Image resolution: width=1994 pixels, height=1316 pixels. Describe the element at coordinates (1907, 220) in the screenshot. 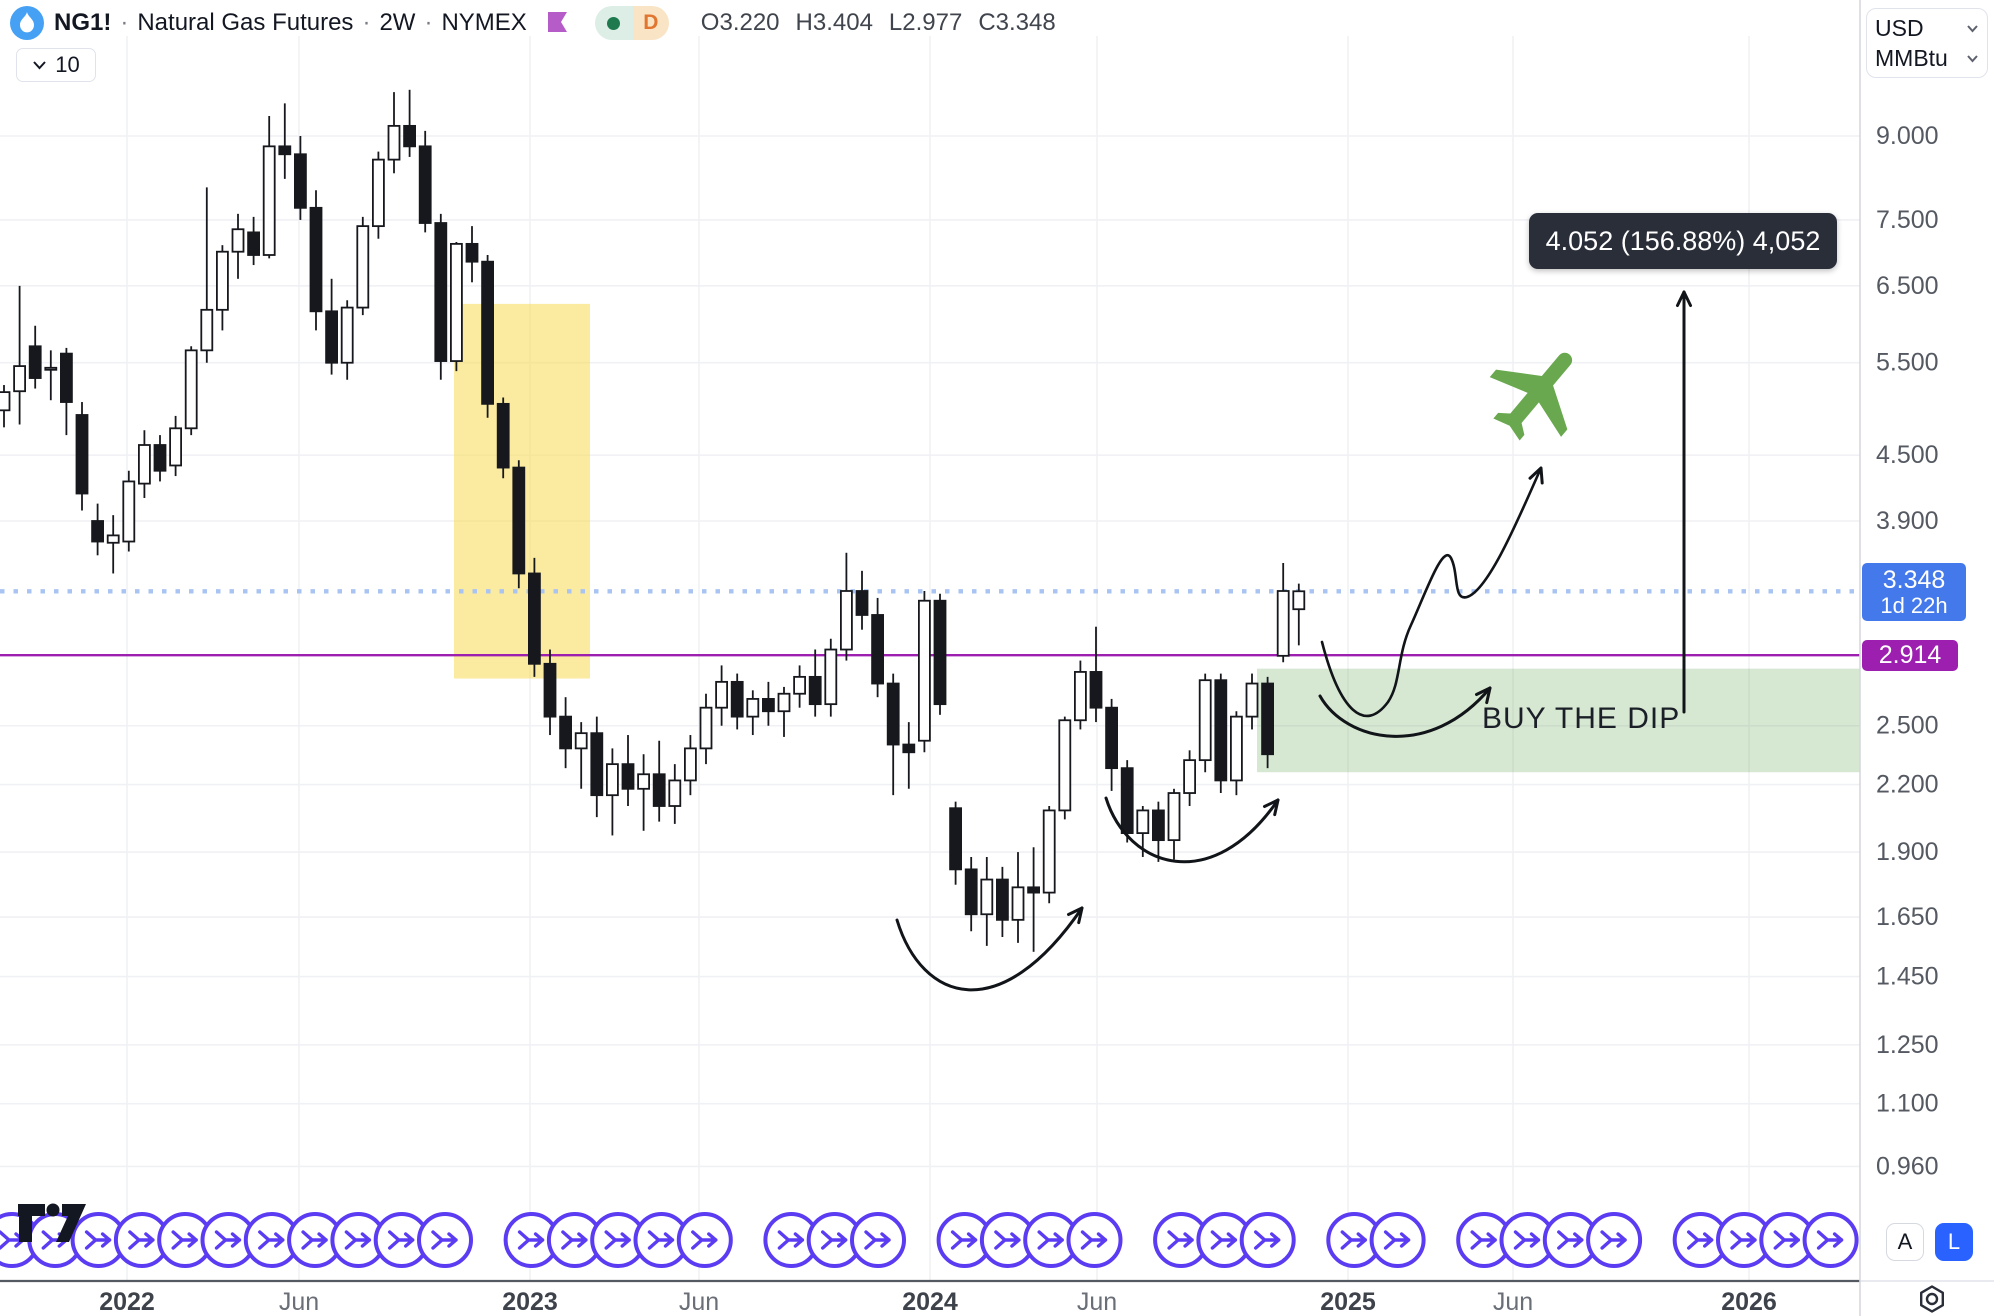

I see `price-tick-label: 7.500` at that location.